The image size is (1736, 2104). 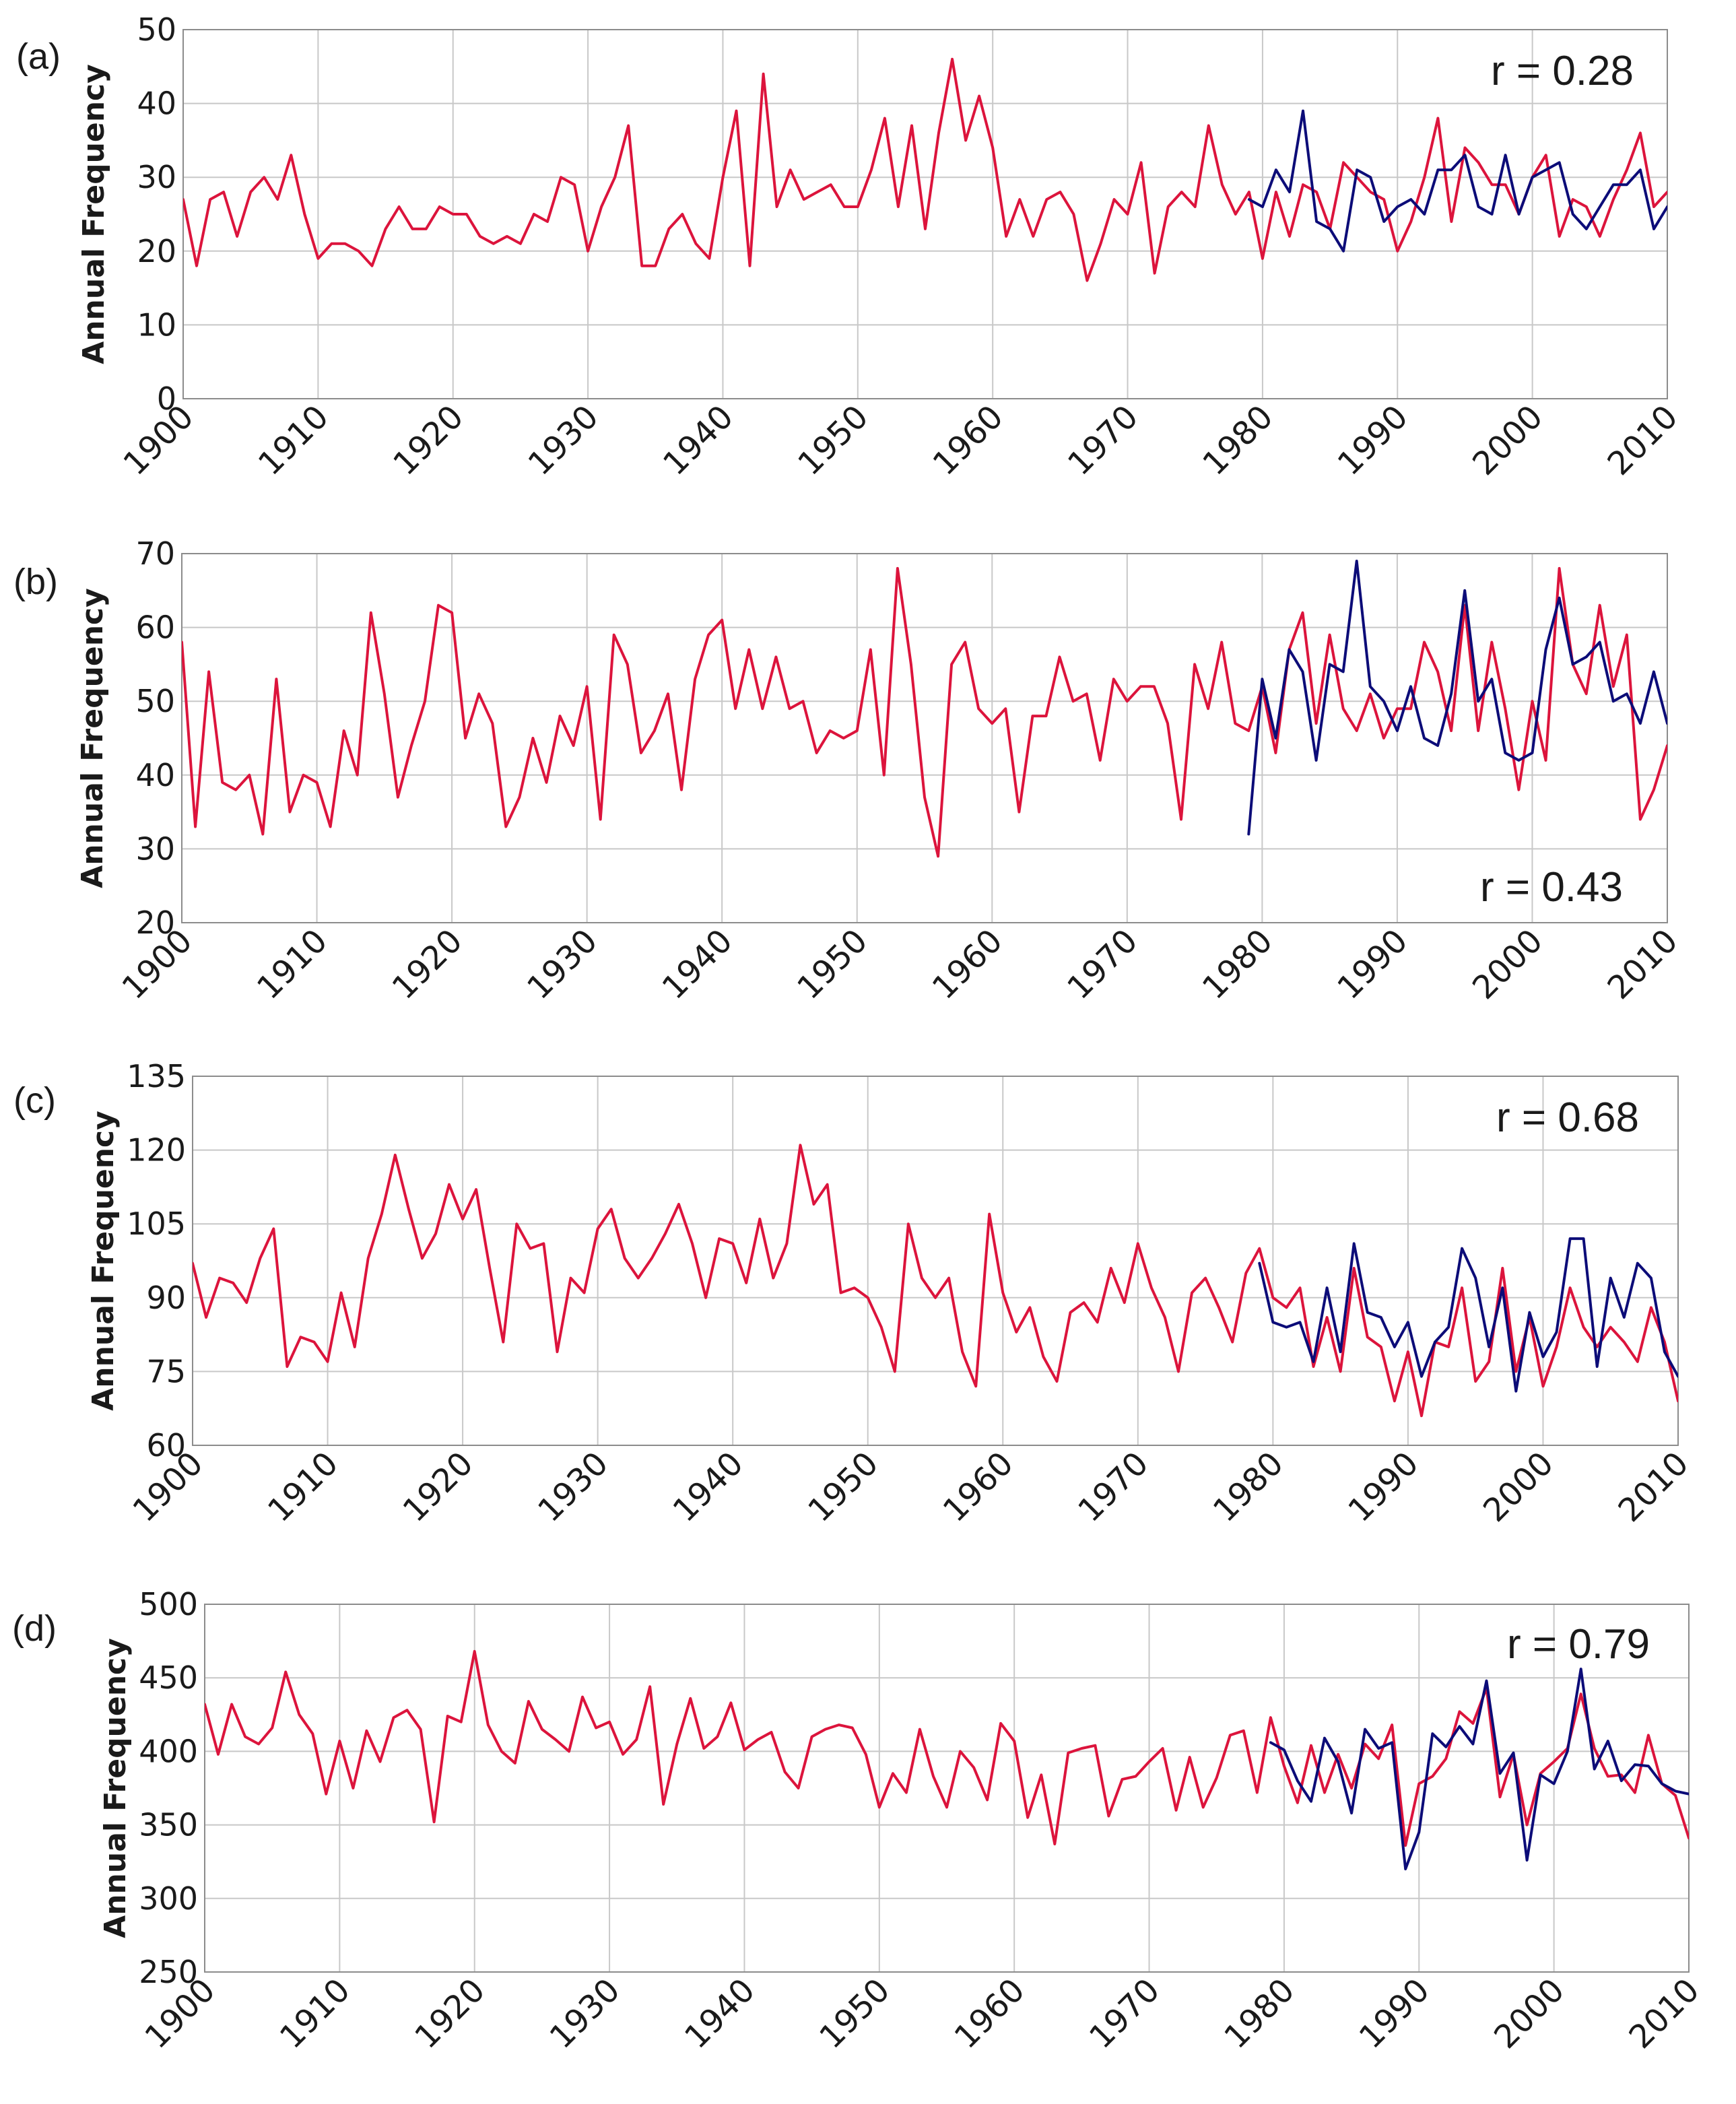 I want to click on y-tick-label: 450, so click(x=168, y=1678).